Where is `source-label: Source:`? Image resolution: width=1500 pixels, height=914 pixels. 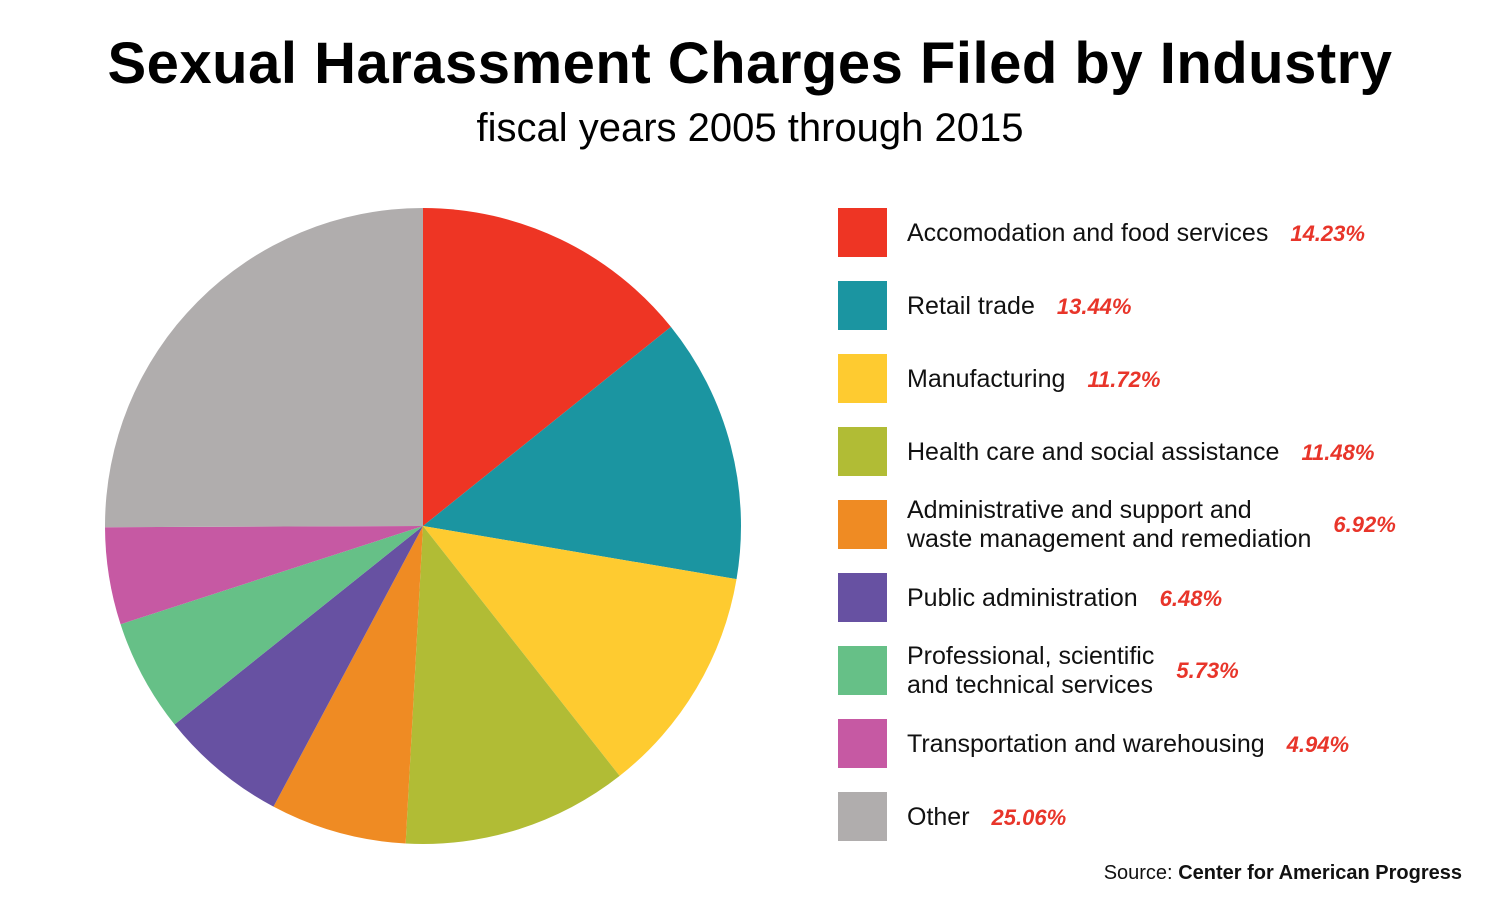
source-label: Source: is located at coordinates (1138, 873).